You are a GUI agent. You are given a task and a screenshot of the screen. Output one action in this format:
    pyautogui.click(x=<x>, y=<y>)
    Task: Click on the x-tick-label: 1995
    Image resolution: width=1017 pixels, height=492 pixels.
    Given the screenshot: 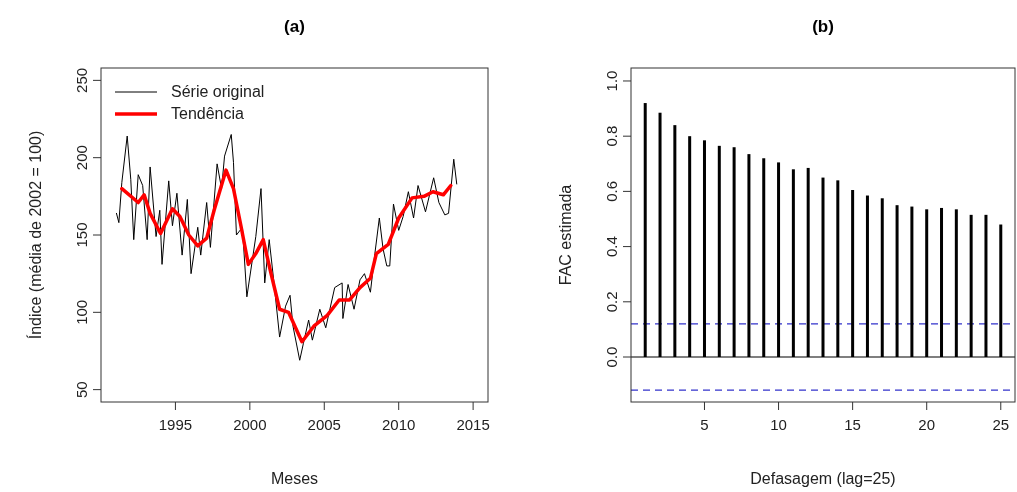 What is the action you would take?
    pyautogui.click(x=175, y=424)
    